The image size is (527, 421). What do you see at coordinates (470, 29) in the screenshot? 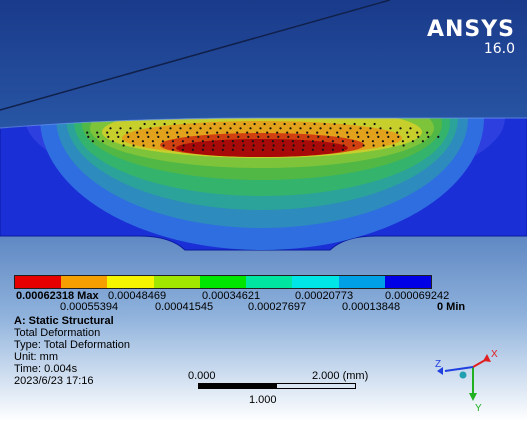
I see `brand-name: ANSYS` at bounding box center [470, 29].